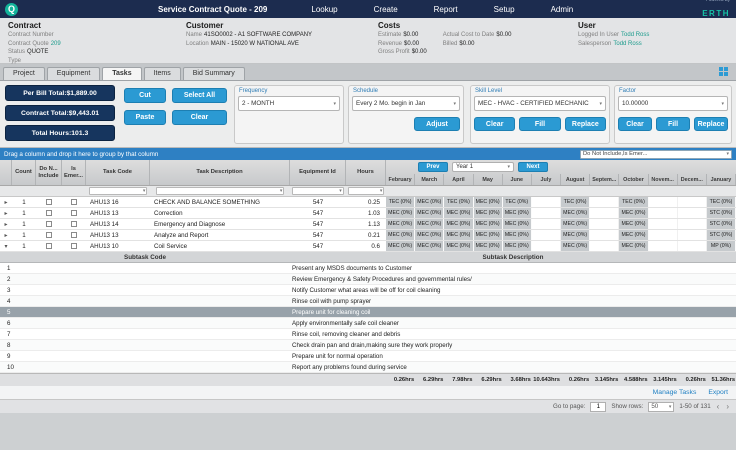 Image resolution: width=736 pixels, height=450 pixels. Describe the element at coordinates (213, 73) in the screenshot. I see `tab-bid-summary: Bid Summary` at that location.